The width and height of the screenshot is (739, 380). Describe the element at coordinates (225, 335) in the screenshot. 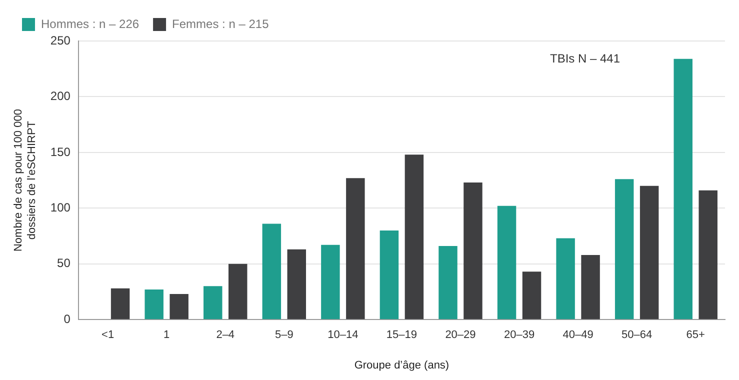

I see `x-tick-label: 2–4` at that location.